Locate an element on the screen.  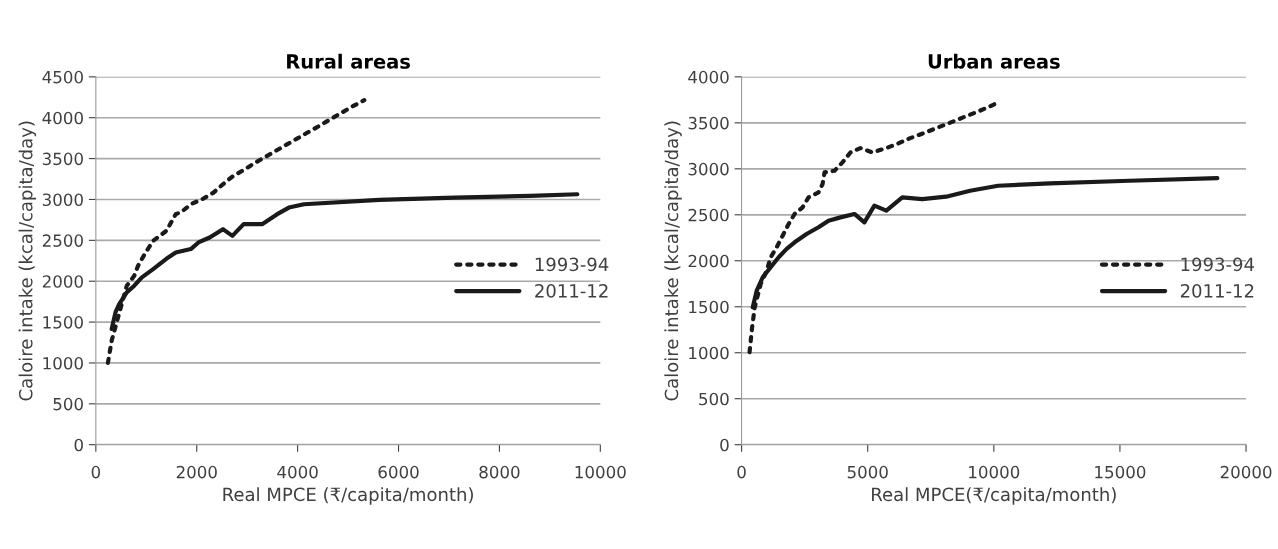
x-tick-label: 5000 is located at coordinates (867, 472).